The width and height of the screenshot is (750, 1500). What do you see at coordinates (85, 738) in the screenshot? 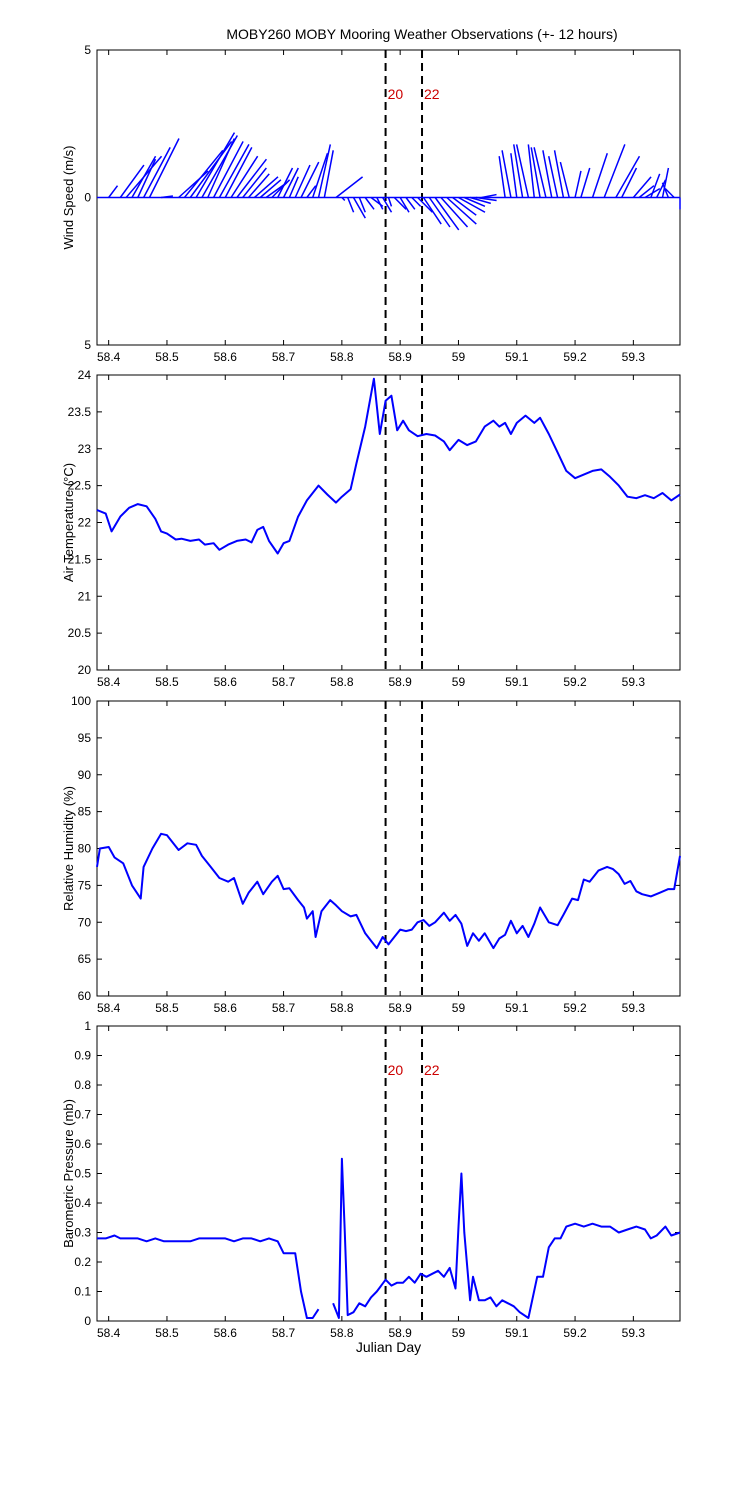
I see `y-tick-label: 95` at bounding box center [85, 738].